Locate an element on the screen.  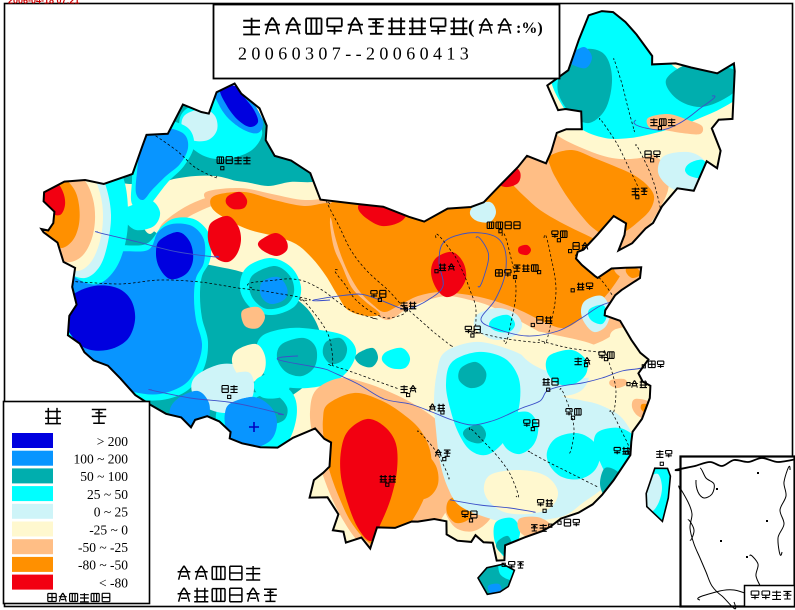
svg-text: 50 ~ 100 is located at coordinates (104, 476).